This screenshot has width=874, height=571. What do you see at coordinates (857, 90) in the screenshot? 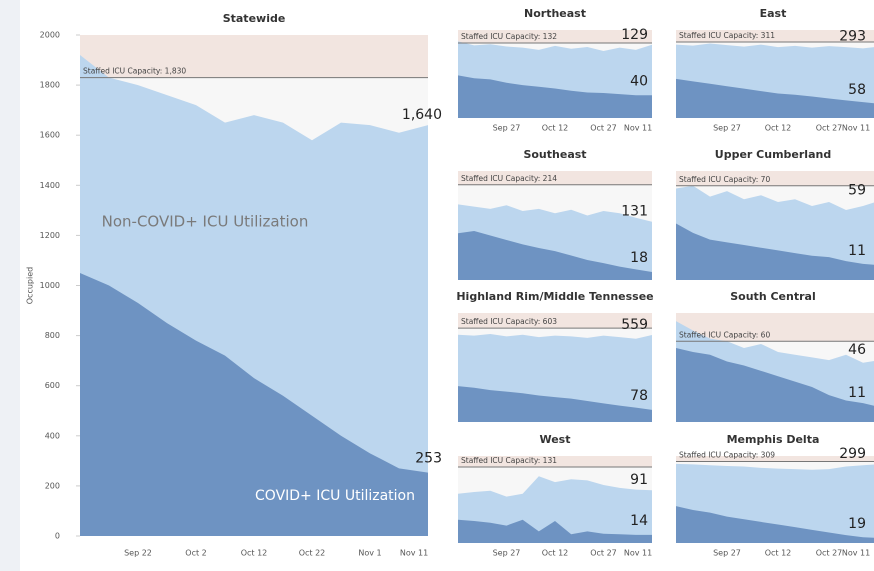
I see `value-label: 58` at bounding box center [857, 90].